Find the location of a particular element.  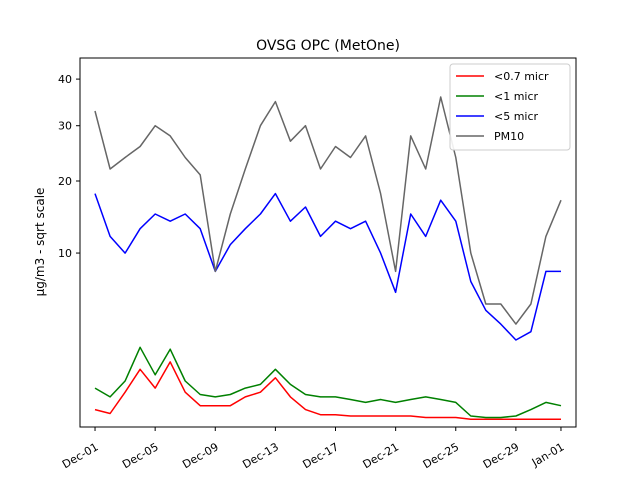

chart-title: OVSG OPC (MetOne) is located at coordinates (328, 46).